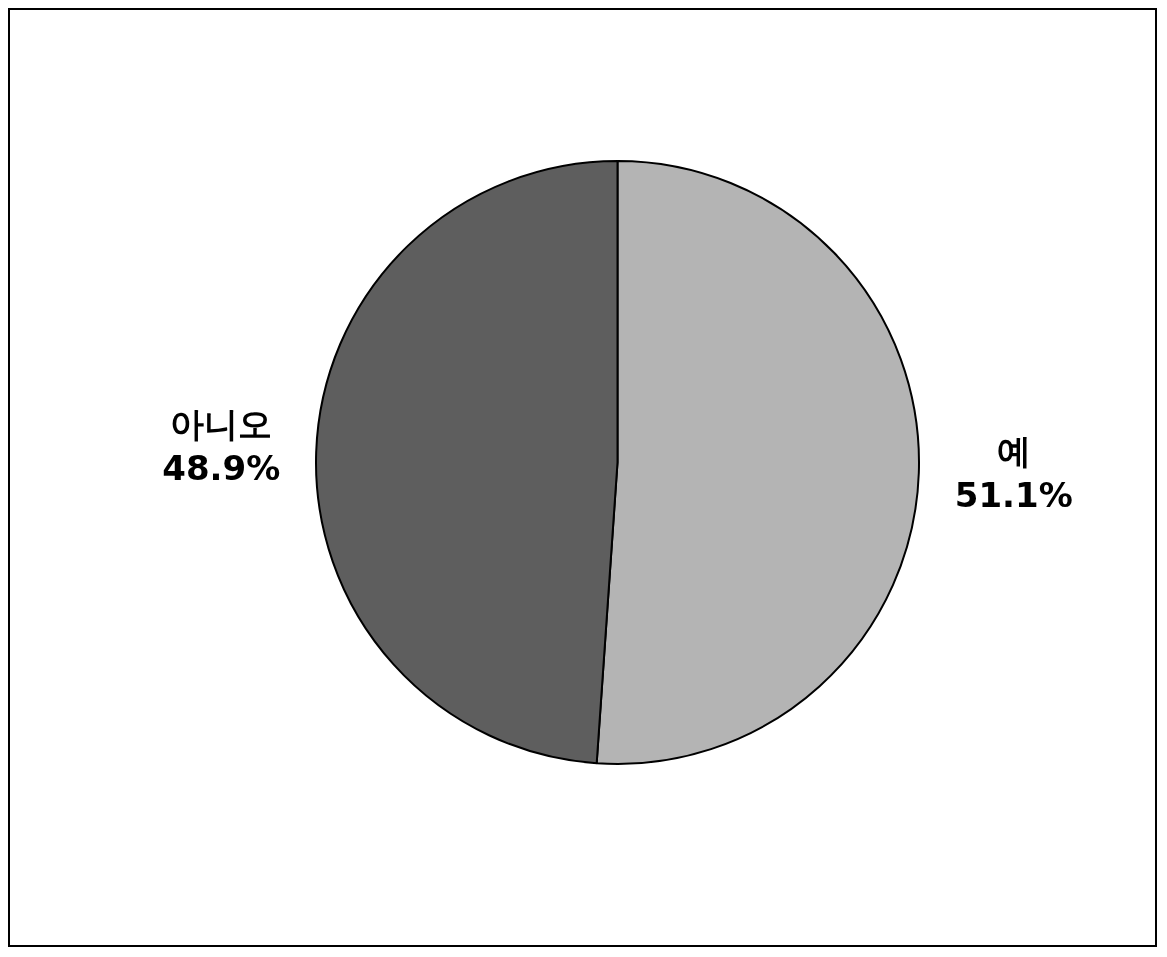 Image resolution: width=1167 pixels, height=957 pixels. What do you see at coordinates (221, 423) in the screenshot?
I see `slice-label: 아니오` at bounding box center [221, 423].